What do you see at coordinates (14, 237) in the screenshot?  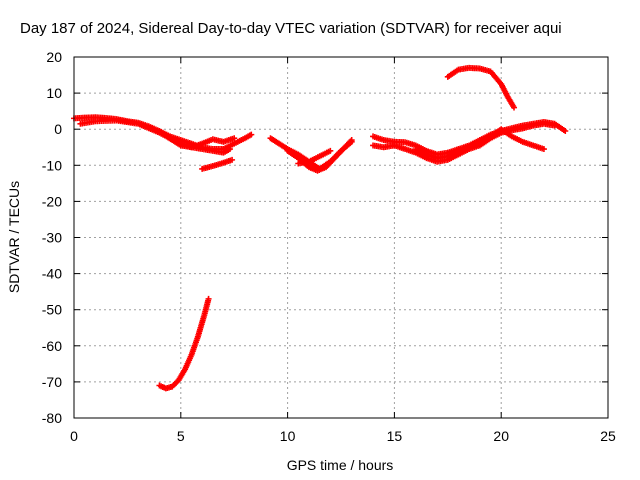 I see `y-axis-title: SDTVAR / TECUs` at bounding box center [14, 237].